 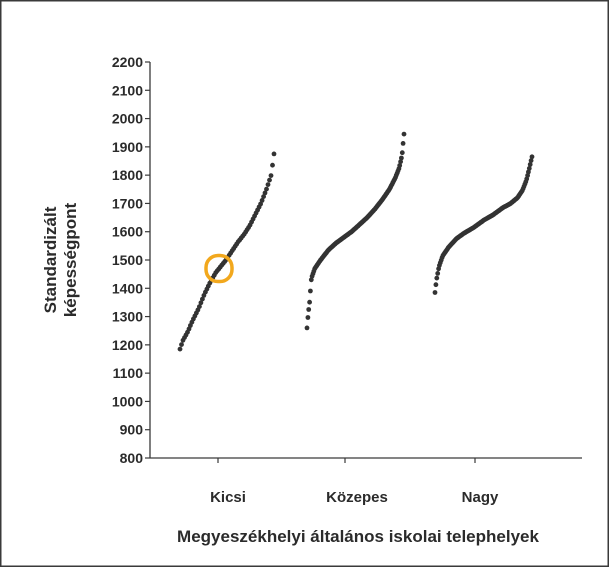 I want to click on y-tick-label: 800, so click(x=132, y=458).